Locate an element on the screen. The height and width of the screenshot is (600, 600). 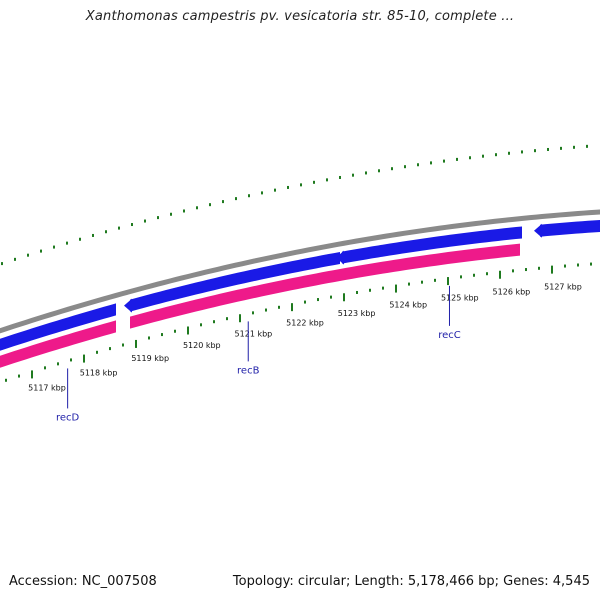
scale-tick-label: 5118 kbp is located at coordinates (99, 372).